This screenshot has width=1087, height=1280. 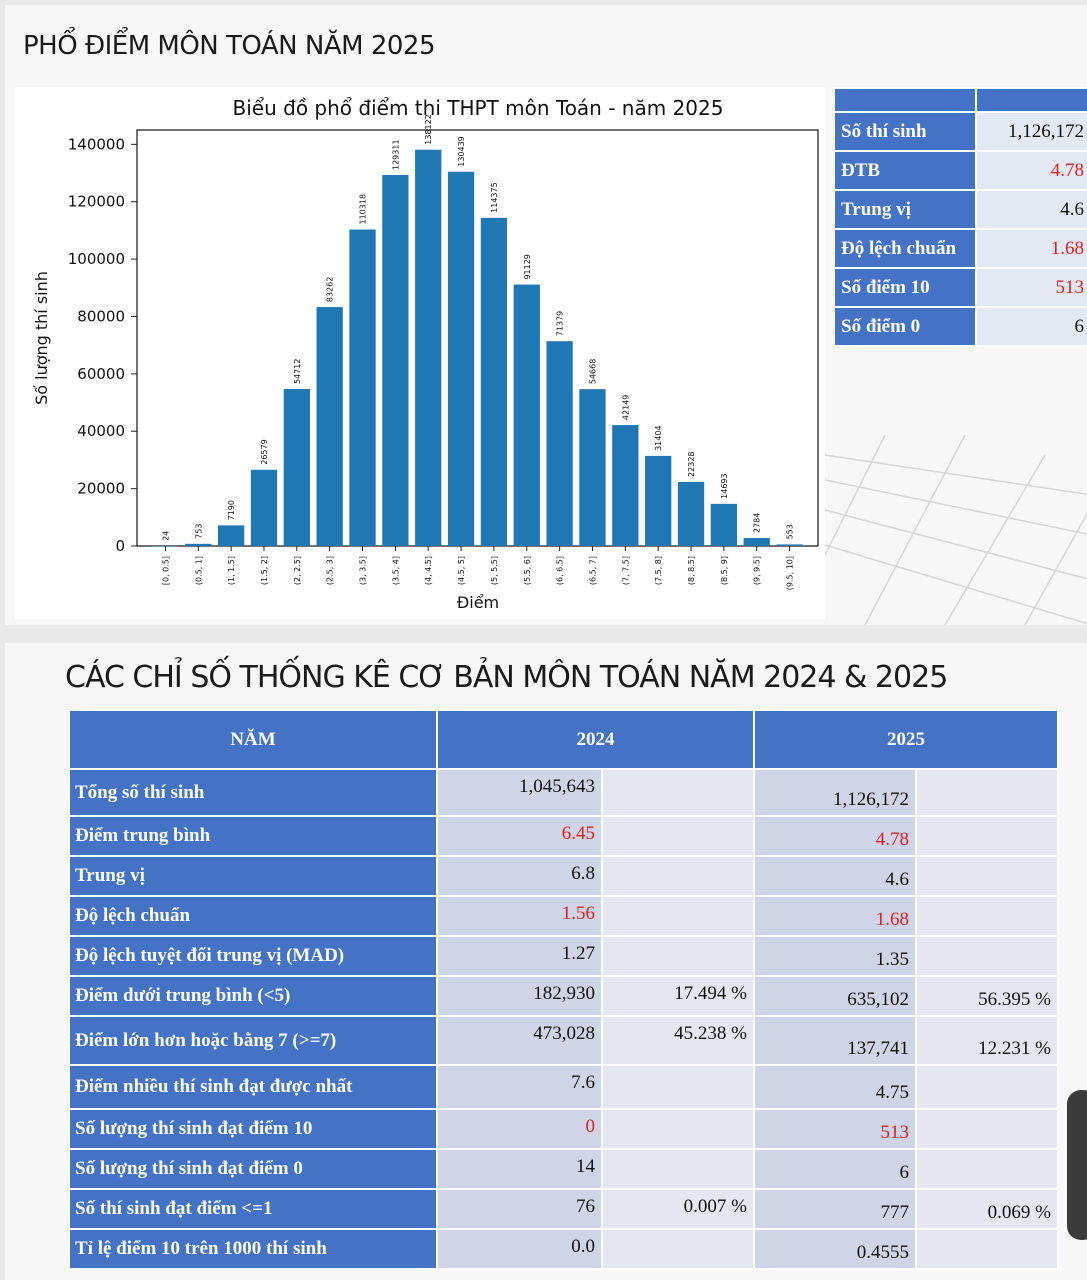 I want to click on x-tick-label: (0.5, 1], so click(x=198, y=570).